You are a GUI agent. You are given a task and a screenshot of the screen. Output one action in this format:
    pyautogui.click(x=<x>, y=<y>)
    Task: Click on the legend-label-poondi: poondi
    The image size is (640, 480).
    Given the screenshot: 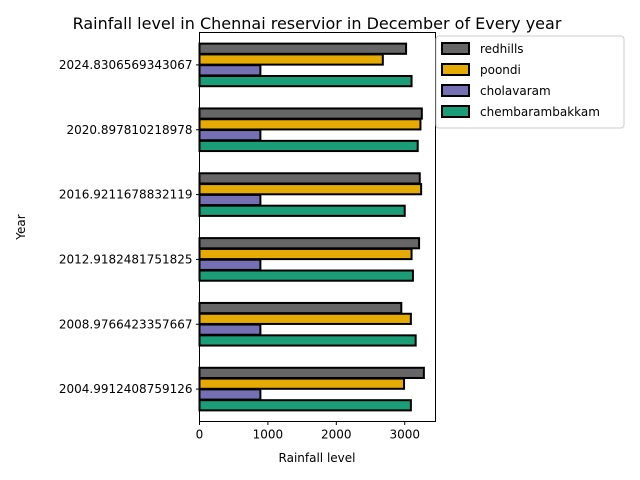 What is the action you would take?
    pyautogui.click(x=500, y=70)
    